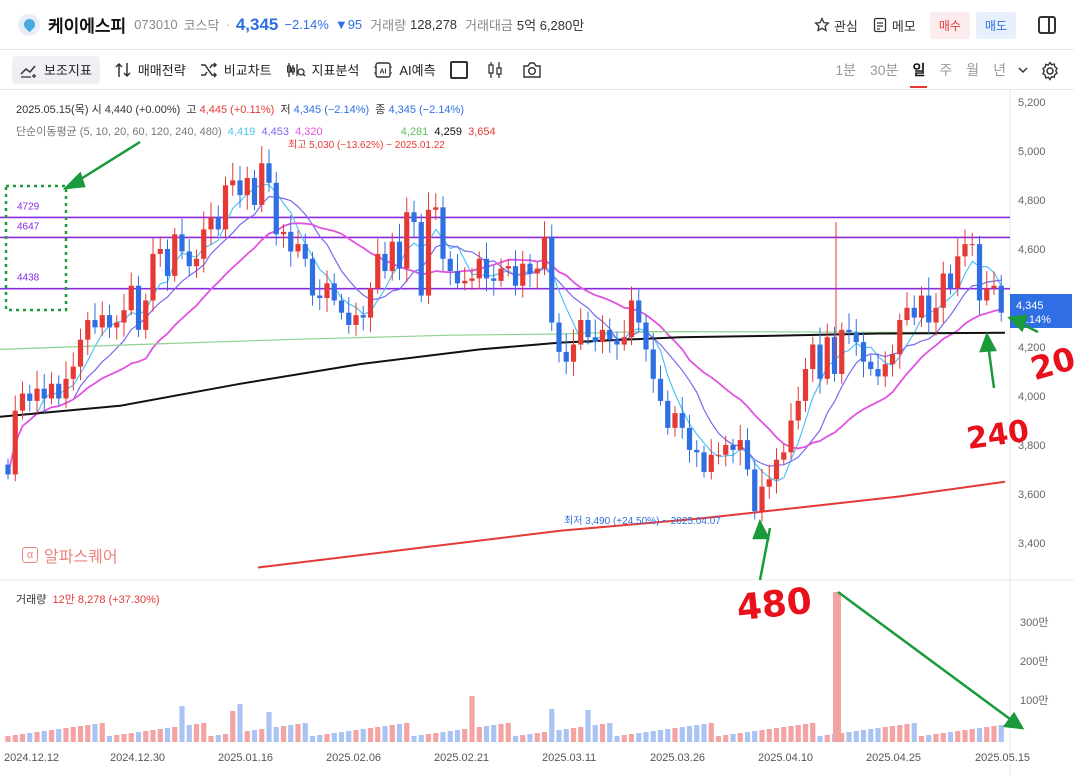  Describe the element at coordinates (380, 110) in the screenshot. I see `close-label: 종` at that location.